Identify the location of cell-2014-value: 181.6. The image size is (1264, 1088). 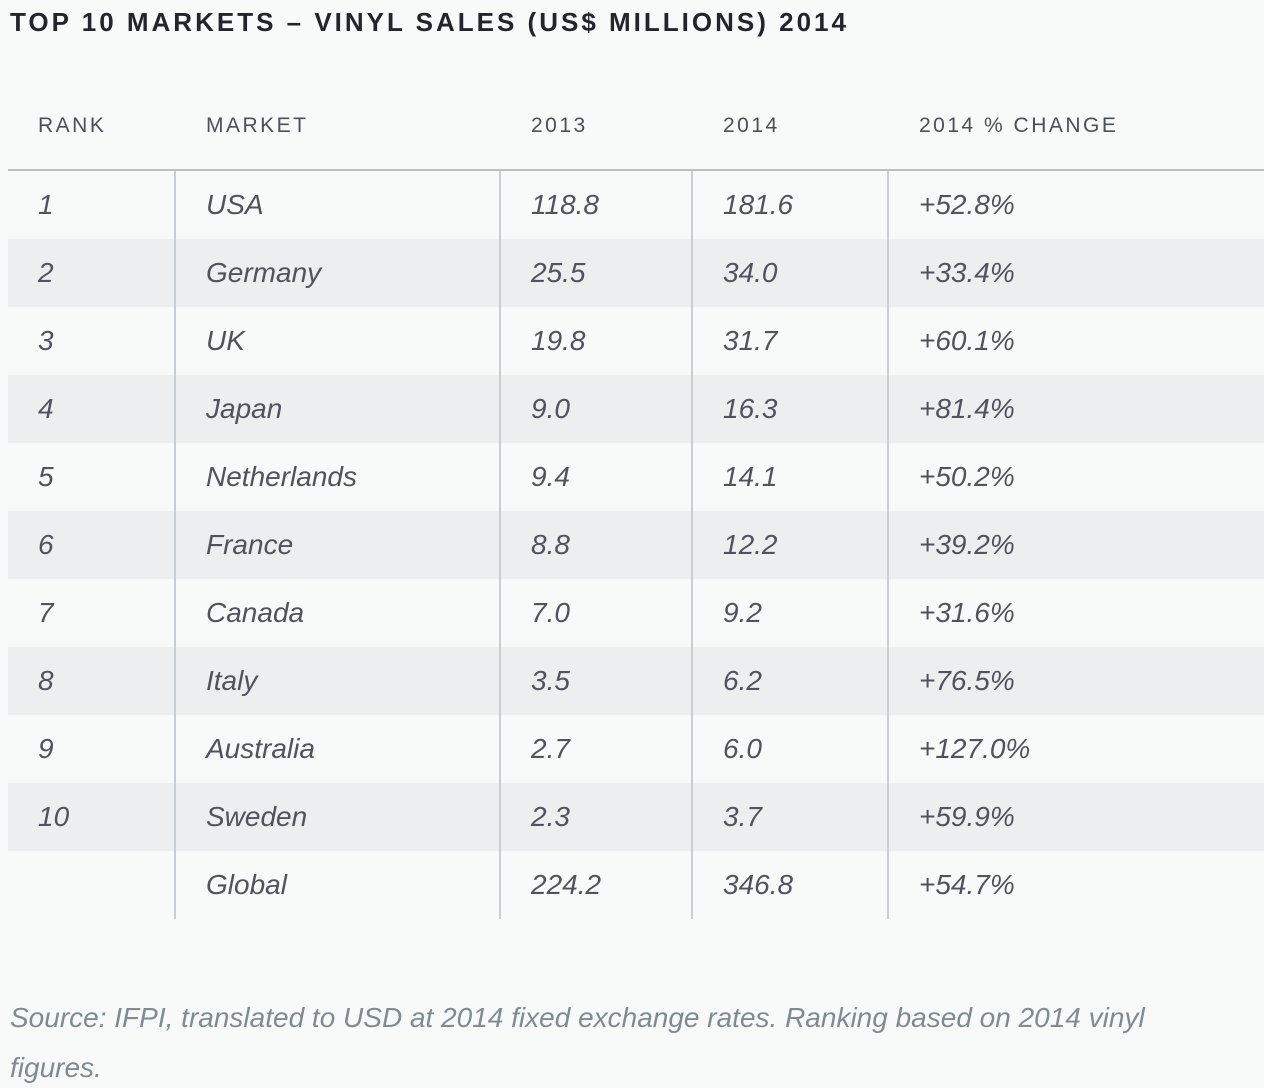
(791, 205).